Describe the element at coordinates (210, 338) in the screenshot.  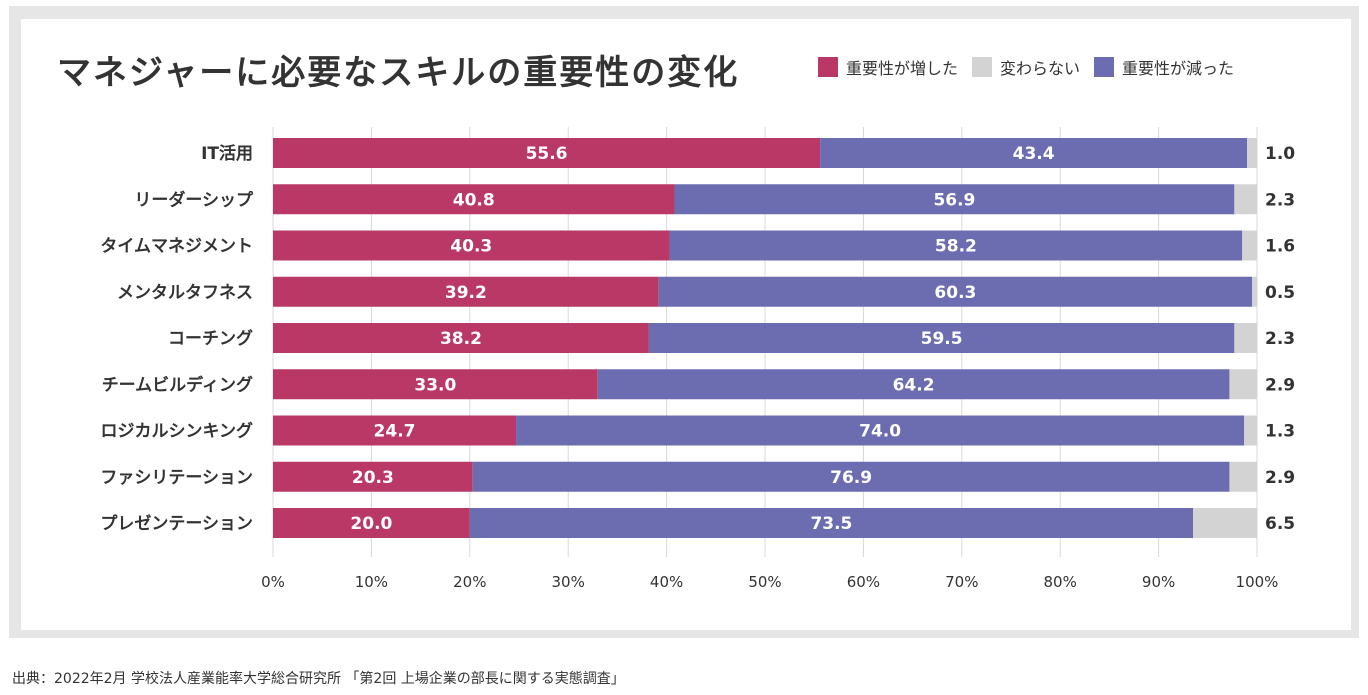
I see `category-label: コーチング` at that location.